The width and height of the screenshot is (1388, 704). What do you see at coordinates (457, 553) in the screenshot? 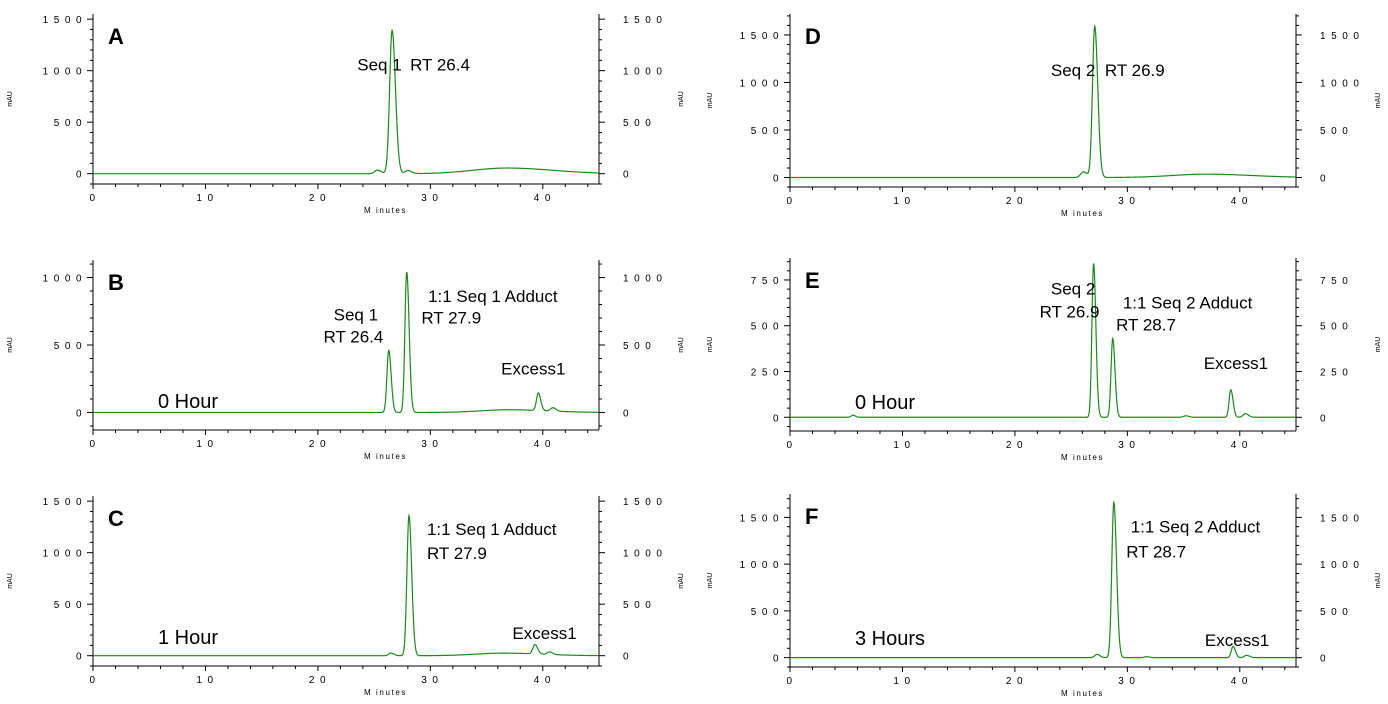
I see `peak-annotation: RT 27.9` at bounding box center [457, 553].